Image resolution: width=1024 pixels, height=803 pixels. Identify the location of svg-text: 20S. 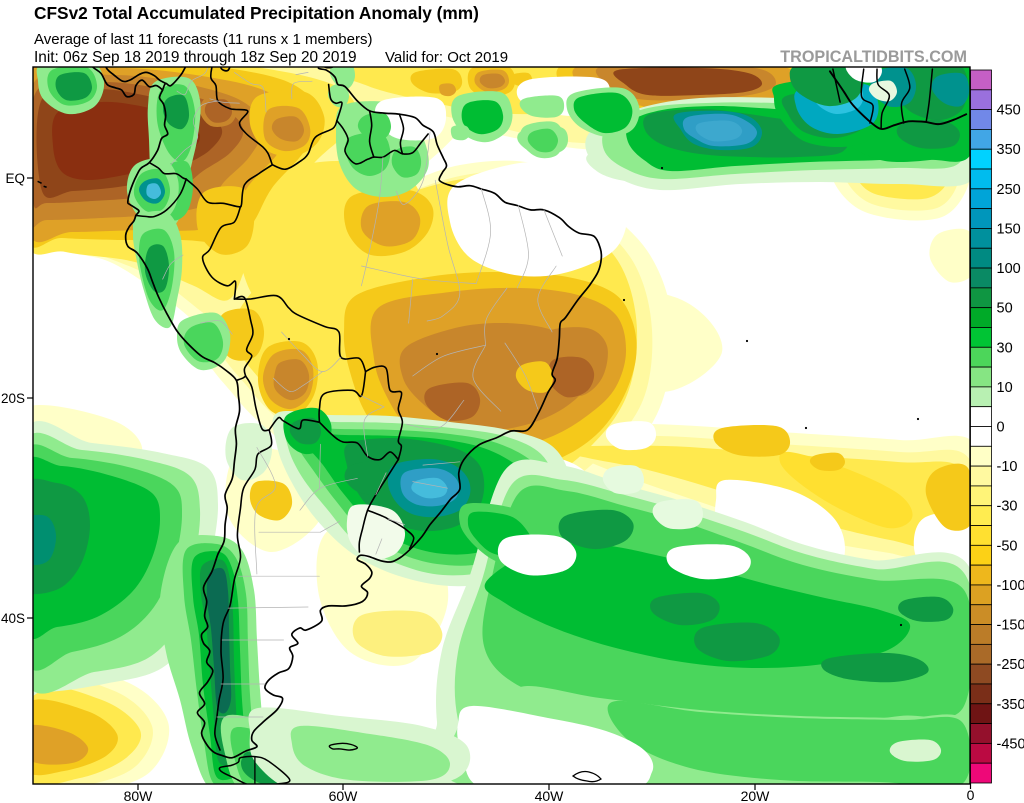
(13, 398).